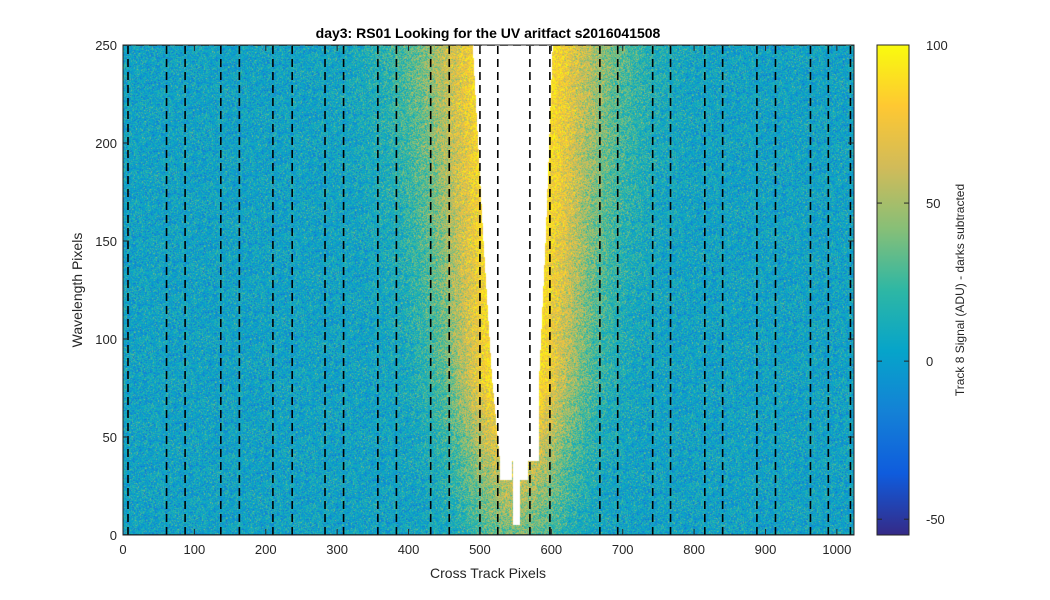  I want to click on y-tick-label: 200, so click(106, 143).